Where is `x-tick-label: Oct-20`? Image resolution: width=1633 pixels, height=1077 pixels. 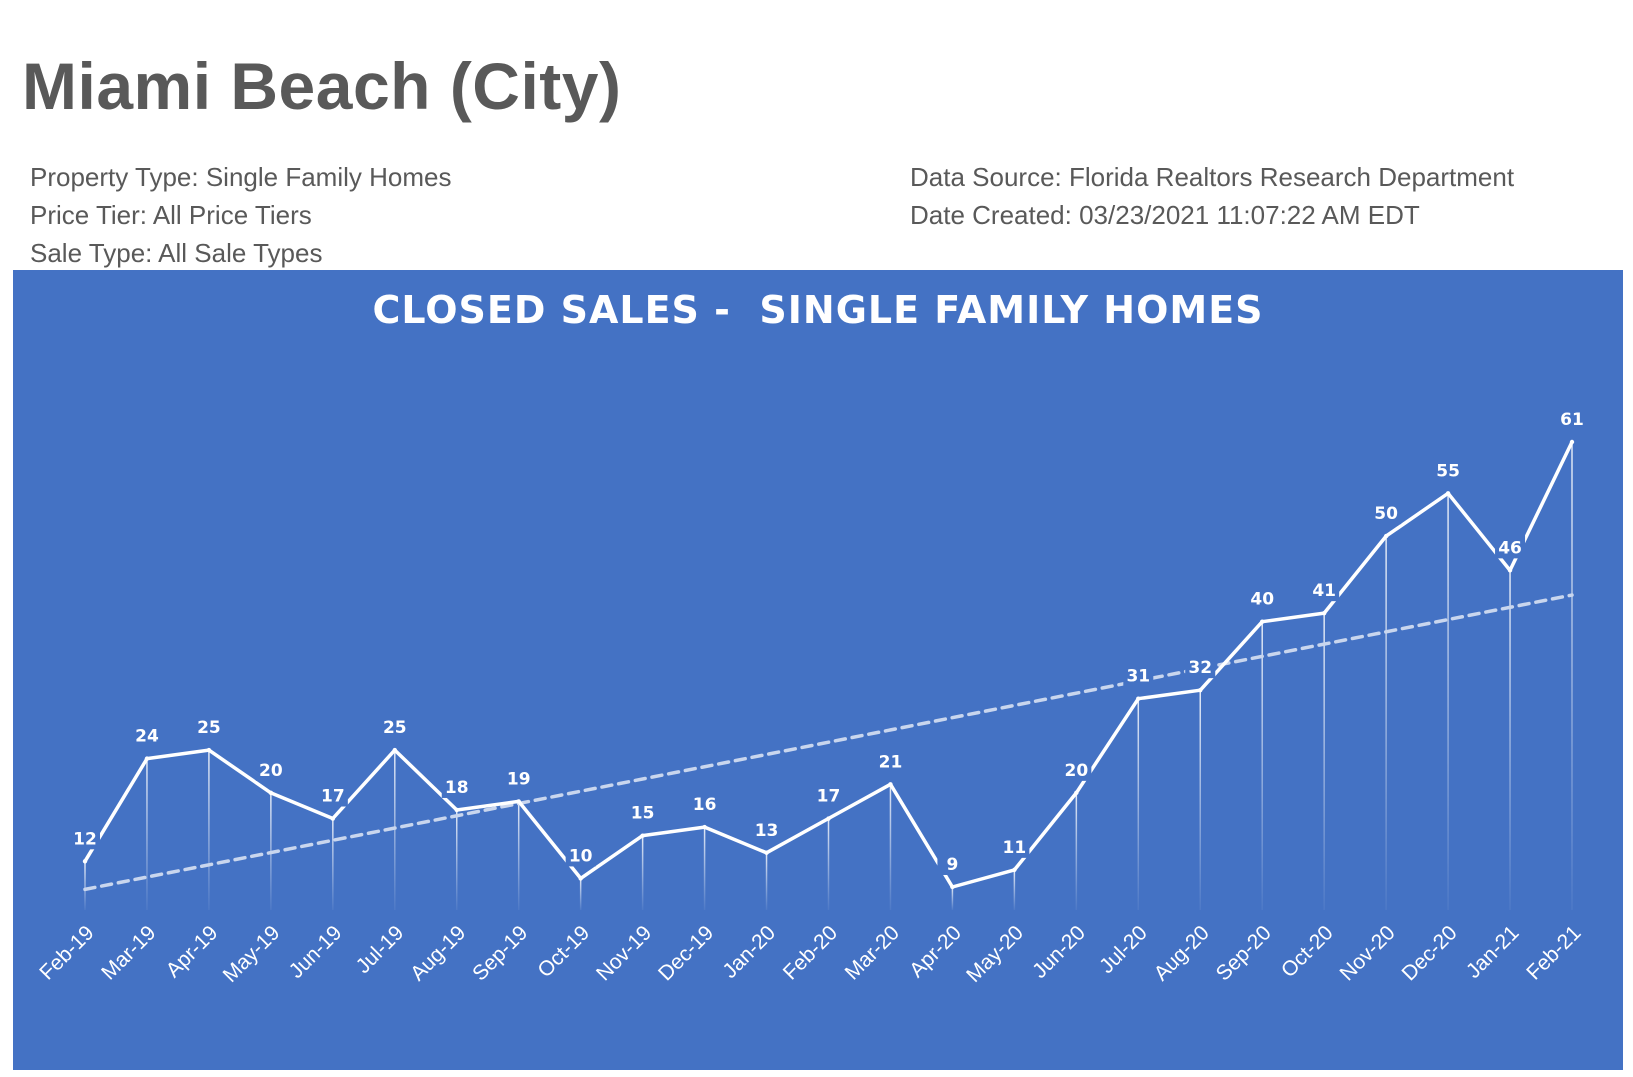 x-tick-label: Oct-20 is located at coordinates (1307, 951).